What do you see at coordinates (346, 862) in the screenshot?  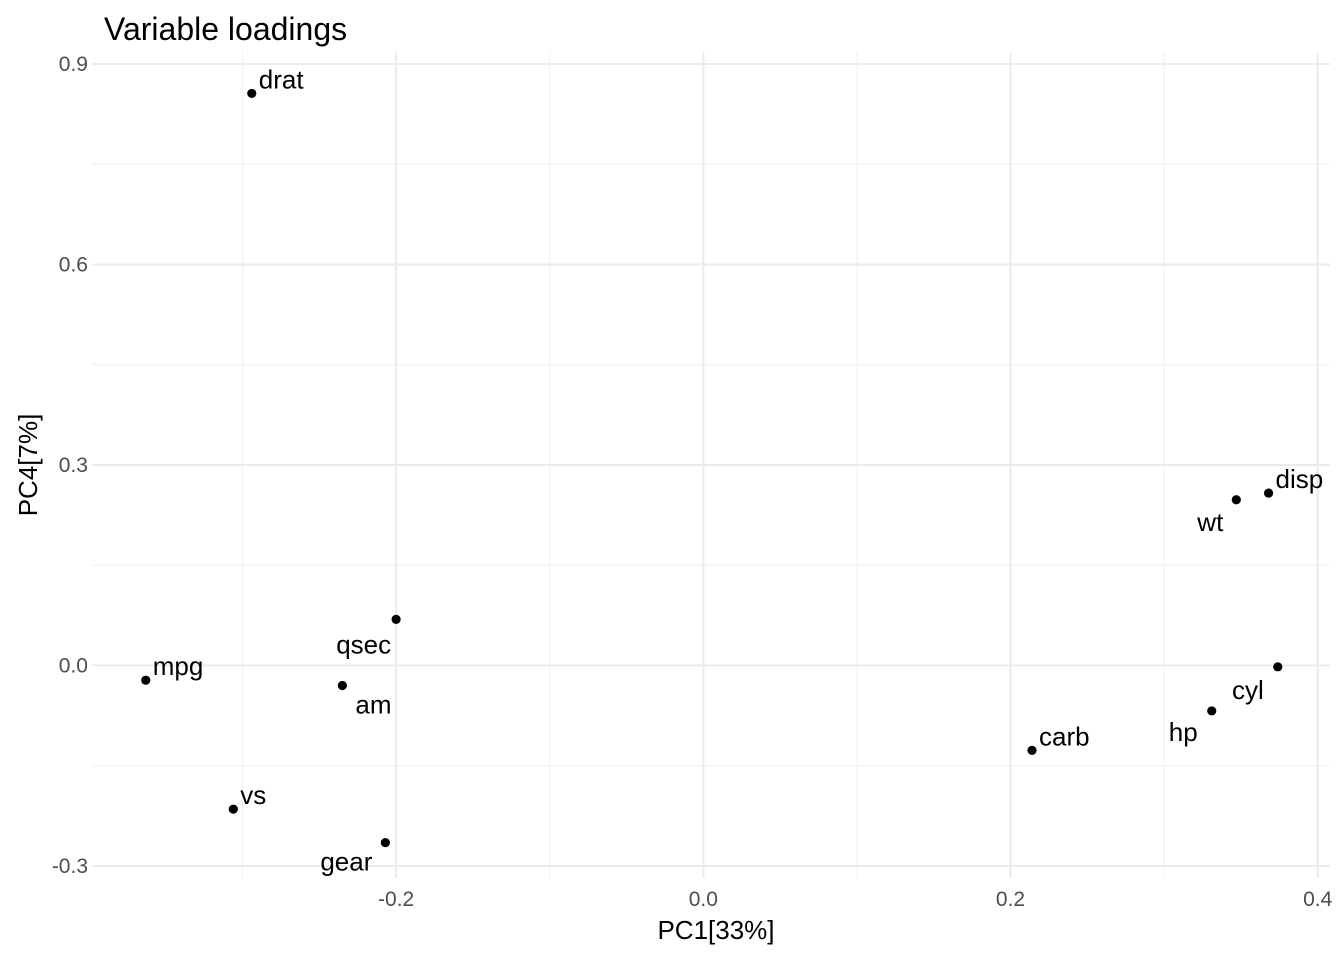 I see `point-label-gear: gear` at bounding box center [346, 862].